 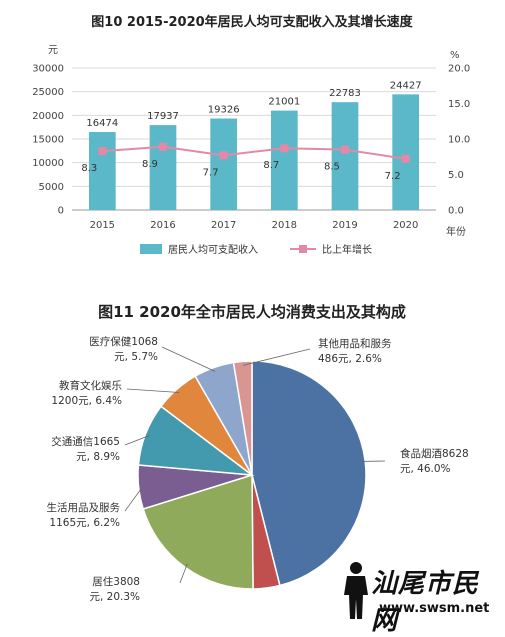 I want to click on slice-label-line2: 元, 20.3%, so click(x=114, y=597).